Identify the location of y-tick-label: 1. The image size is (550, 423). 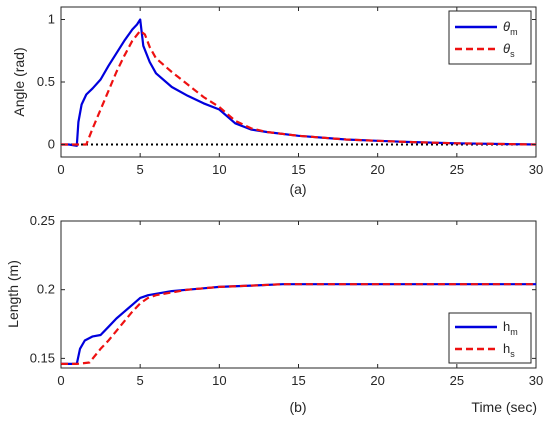
(51, 19).